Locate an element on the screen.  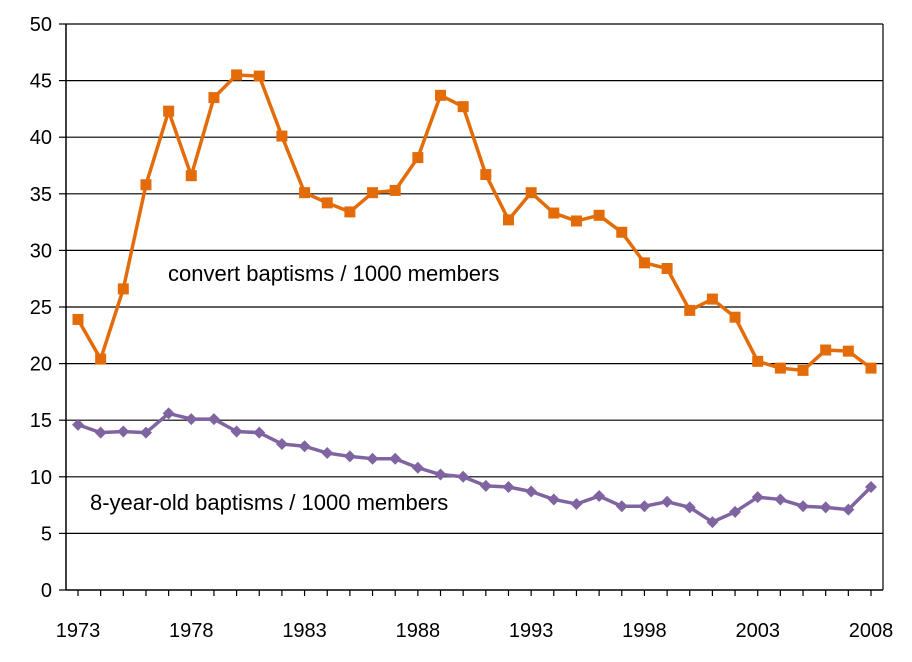
x-tick-label-1998: 1998 is located at coordinates (644, 631).